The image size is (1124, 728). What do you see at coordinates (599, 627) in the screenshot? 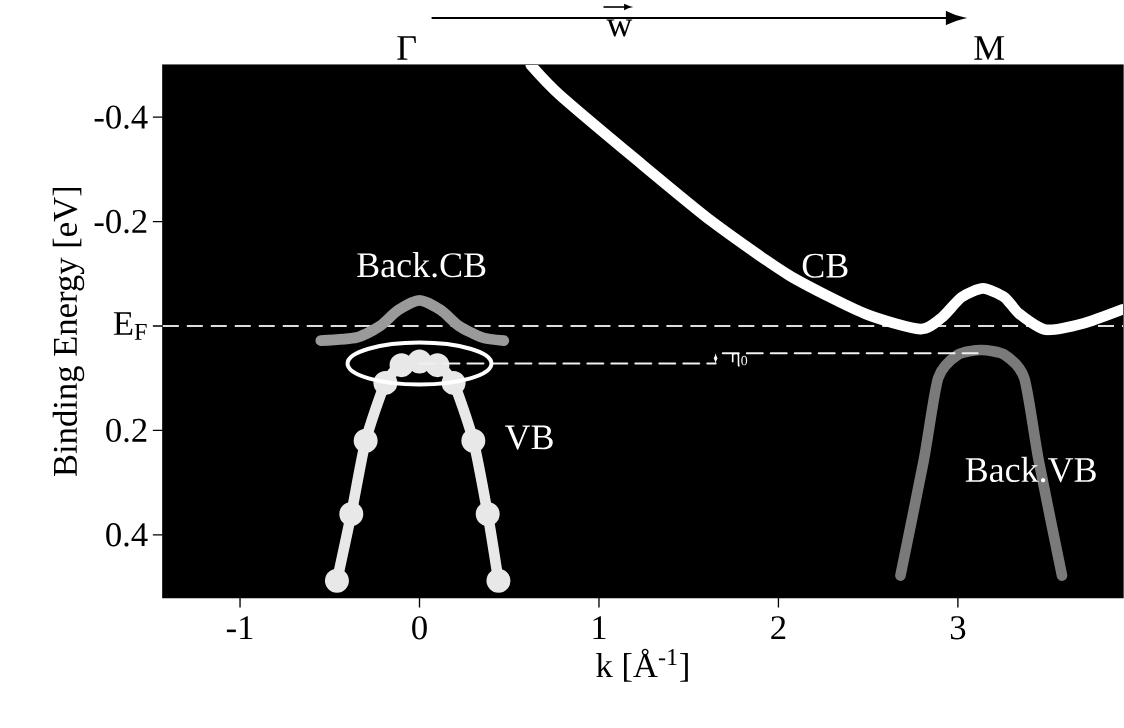
I see `x-tick-label: 1` at bounding box center [599, 627].